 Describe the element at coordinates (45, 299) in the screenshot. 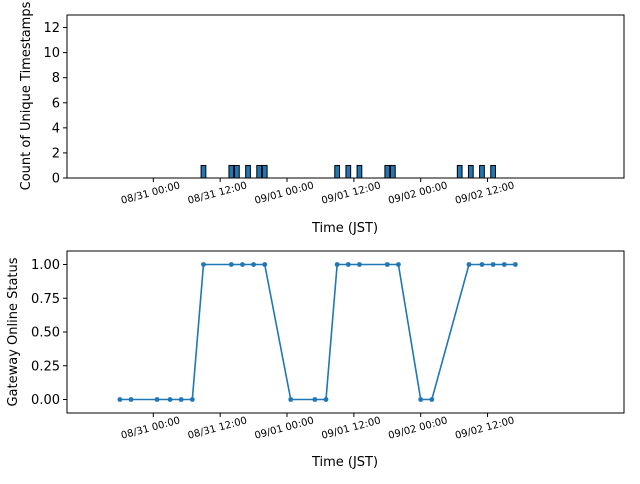

I see `status-y-tick-label: 0.75` at that location.